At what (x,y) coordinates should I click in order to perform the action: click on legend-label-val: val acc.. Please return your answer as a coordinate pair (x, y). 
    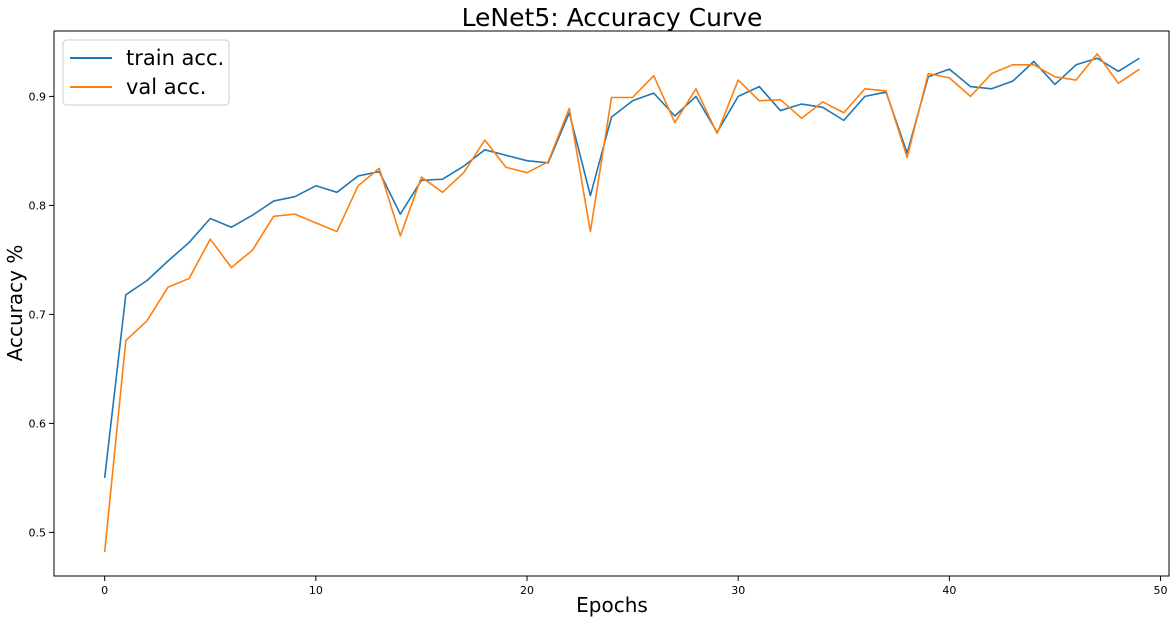
    Looking at the image, I should click on (166, 87).